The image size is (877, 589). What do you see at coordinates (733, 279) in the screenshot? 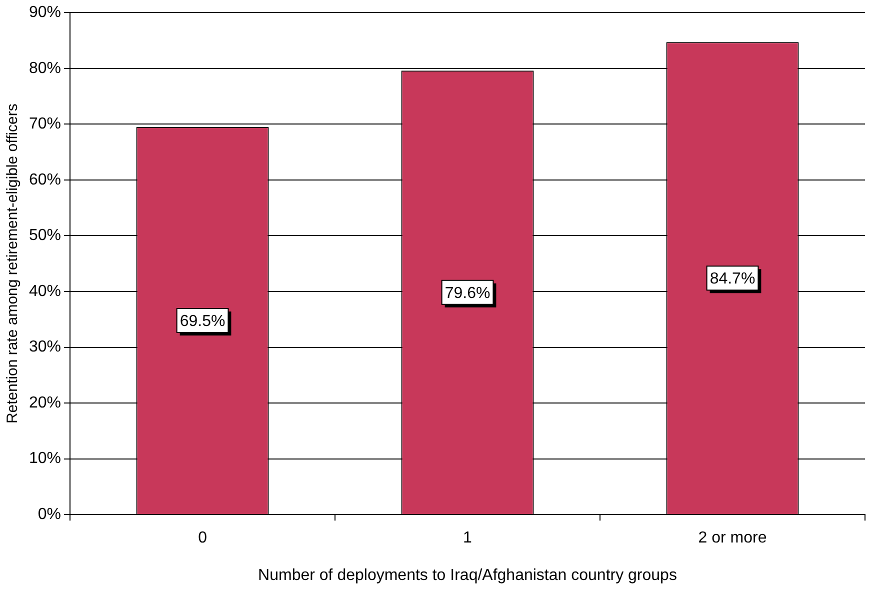
I see `data-label: 84.7%` at bounding box center [733, 279].